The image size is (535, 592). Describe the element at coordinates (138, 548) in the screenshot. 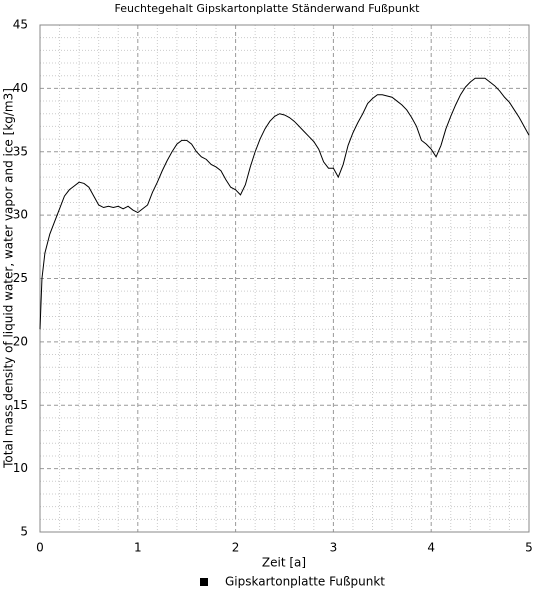

I see `x-tick-label: 1` at that location.